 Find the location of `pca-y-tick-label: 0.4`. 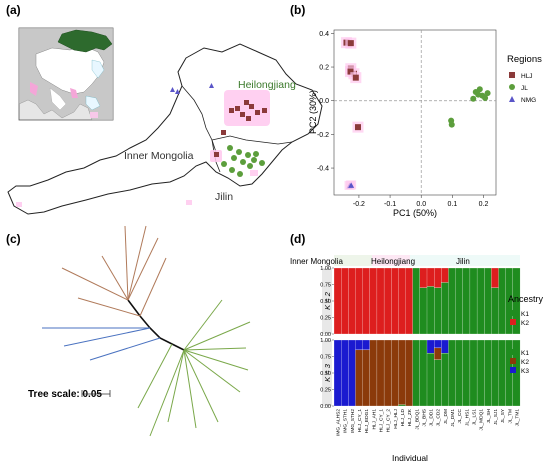

pca-y-tick-label: 0.4 is located at coordinates (324, 34).